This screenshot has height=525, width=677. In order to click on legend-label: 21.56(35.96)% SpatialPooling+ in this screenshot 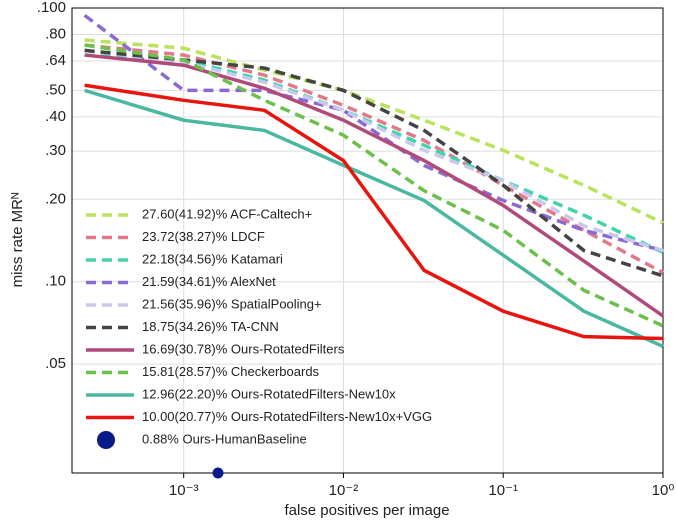, I will do `click(232, 303)`.